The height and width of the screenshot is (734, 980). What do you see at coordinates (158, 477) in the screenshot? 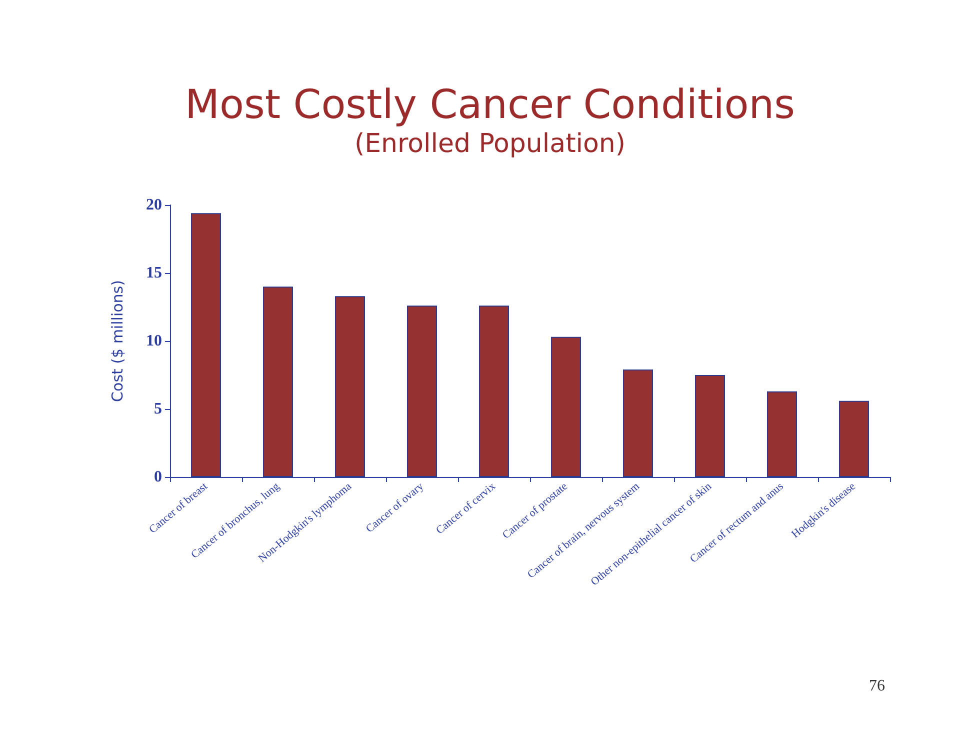
I see `y-tick-label: 0` at bounding box center [158, 477].